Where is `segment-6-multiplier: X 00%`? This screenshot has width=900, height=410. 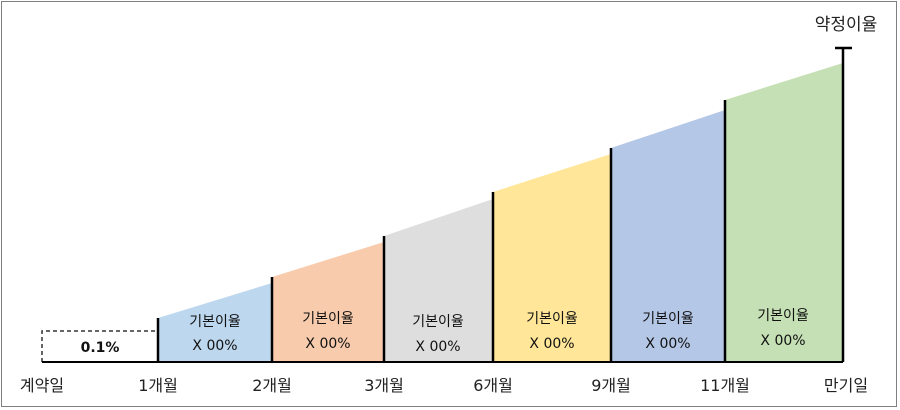 segment-6-multiplier: X 00% is located at coordinates (782, 341).